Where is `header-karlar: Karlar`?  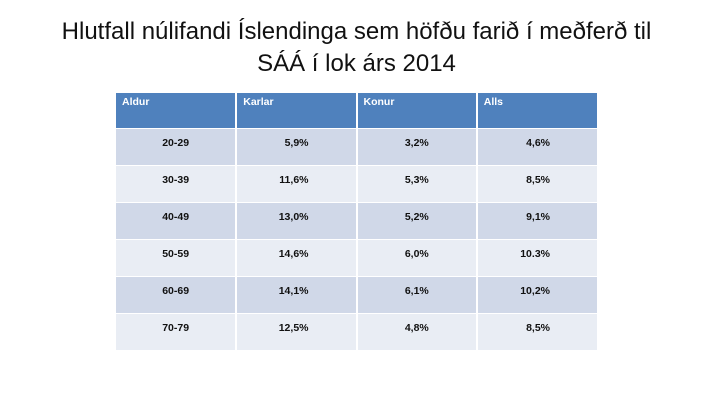 header-karlar: Karlar is located at coordinates (297, 110).